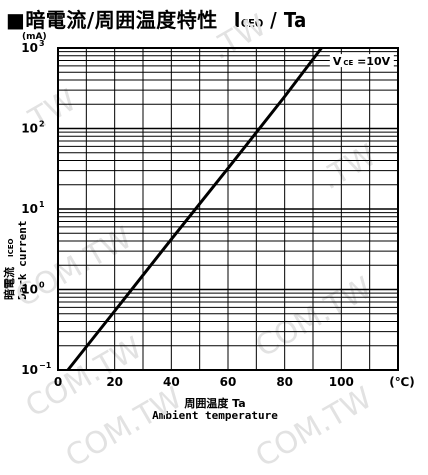  I want to click on x-tick-label: 0, so click(58, 382).